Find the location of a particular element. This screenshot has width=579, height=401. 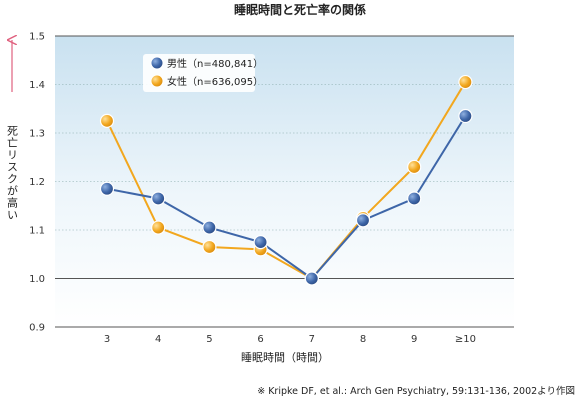

y-tick-label: 1.0 is located at coordinates (37, 279).